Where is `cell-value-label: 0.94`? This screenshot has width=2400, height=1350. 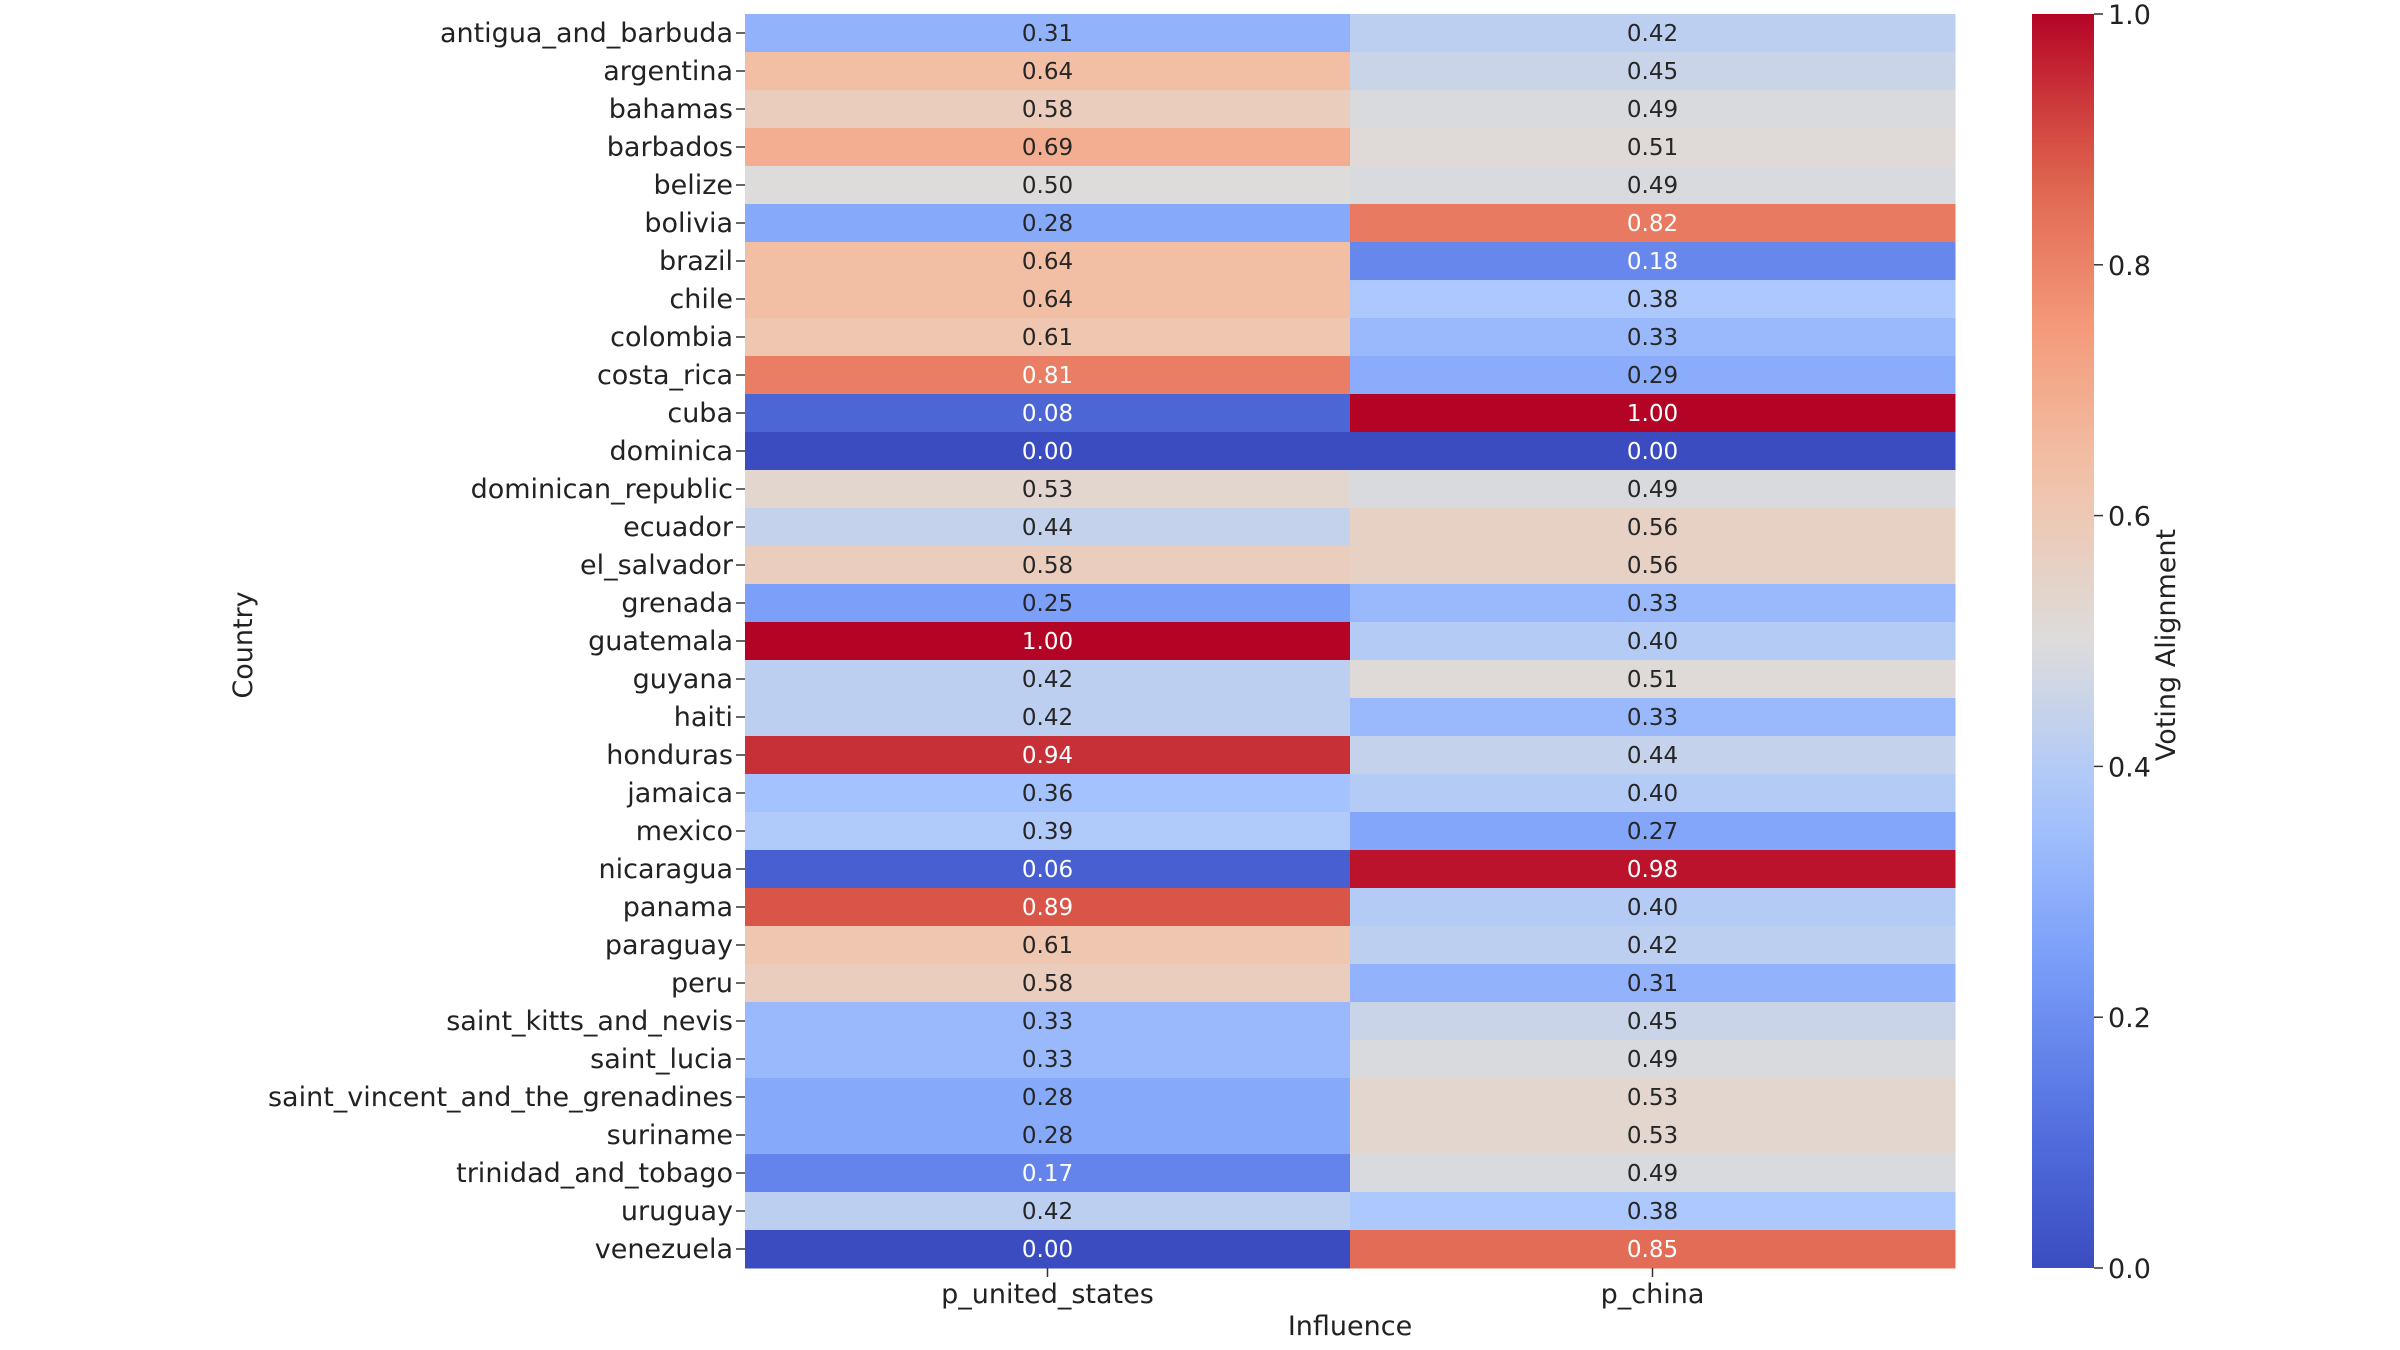
cell-value-label: 0.94 is located at coordinates (1047, 756).